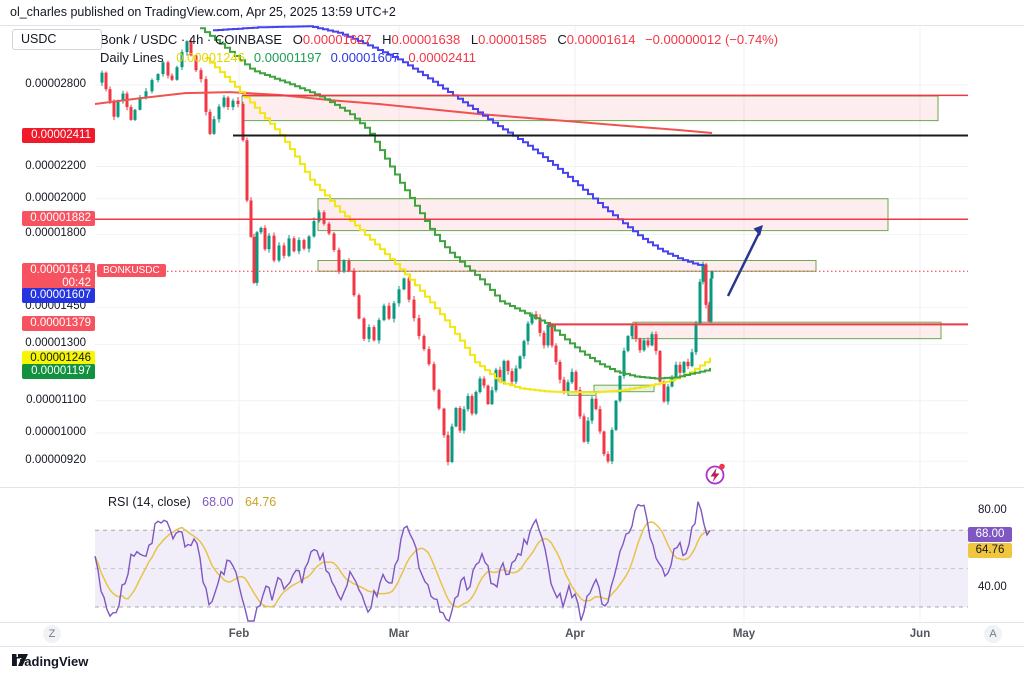 The width and height of the screenshot is (1024, 676). I want to click on rsi-ma-line, so click(402, 565).